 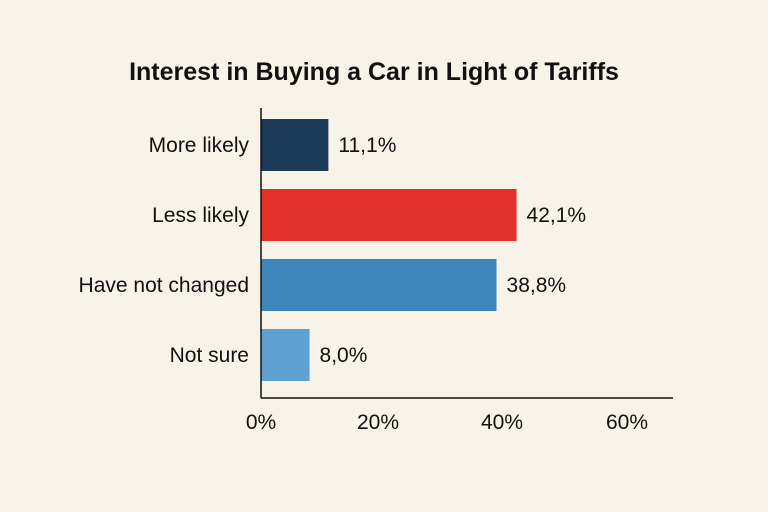 I want to click on bar-more-likely, so click(x=295, y=145).